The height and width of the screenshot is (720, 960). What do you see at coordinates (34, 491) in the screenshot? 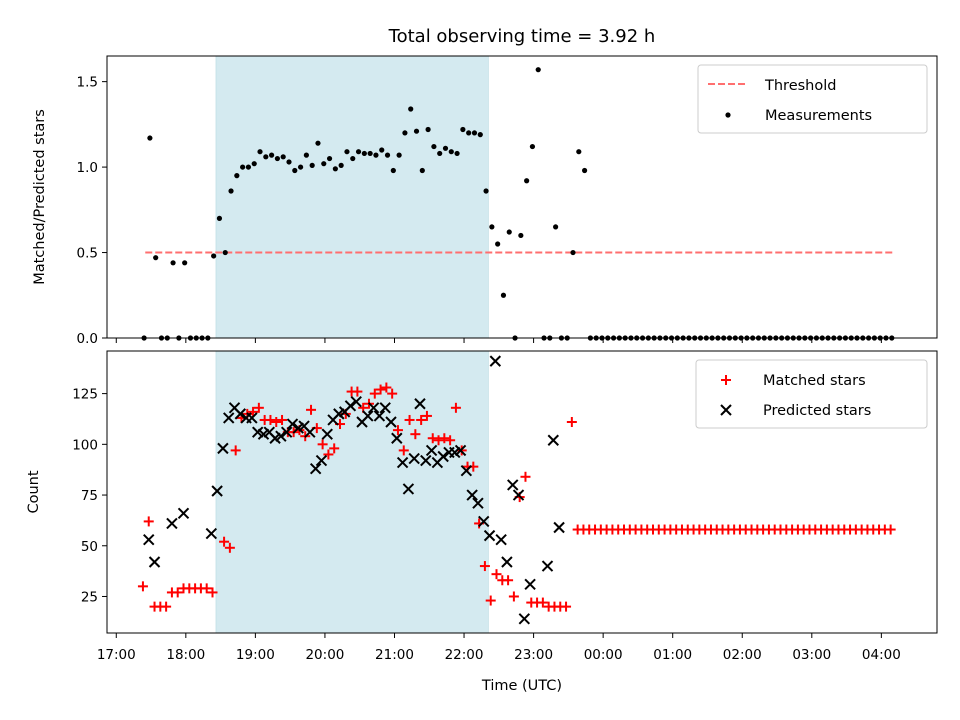
I see `count-axis-label: Count` at bounding box center [34, 491].